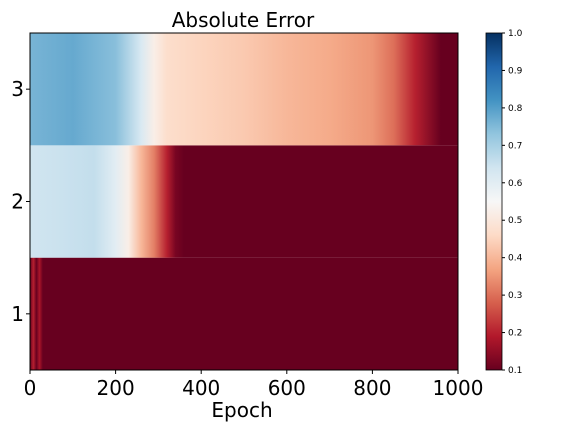  What do you see at coordinates (287, 388) in the screenshot?
I see `x-tick-label: 600` at bounding box center [287, 388].